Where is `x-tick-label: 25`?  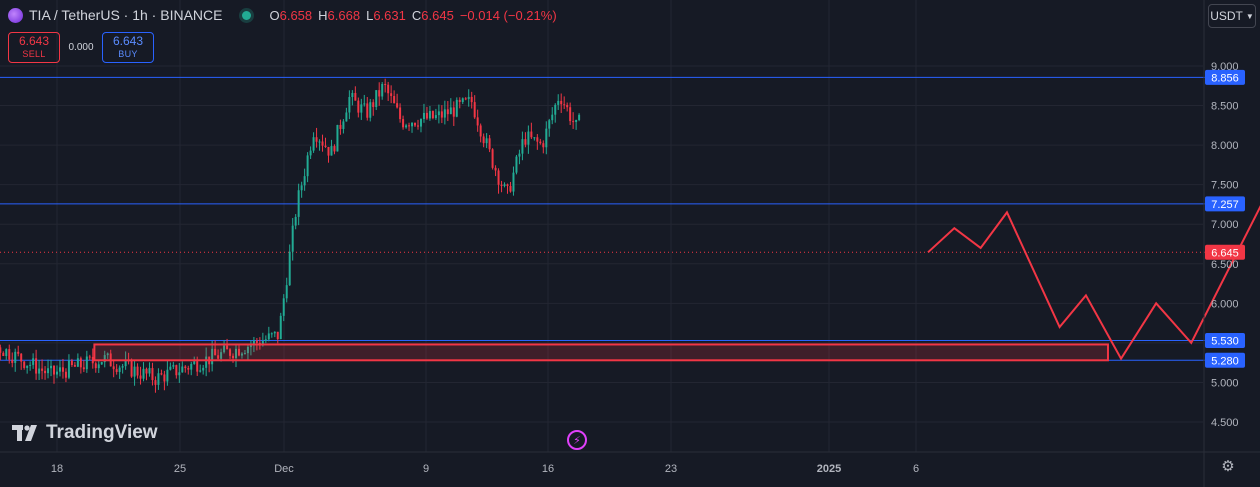 x-tick-label: 25 is located at coordinates (180, 469).